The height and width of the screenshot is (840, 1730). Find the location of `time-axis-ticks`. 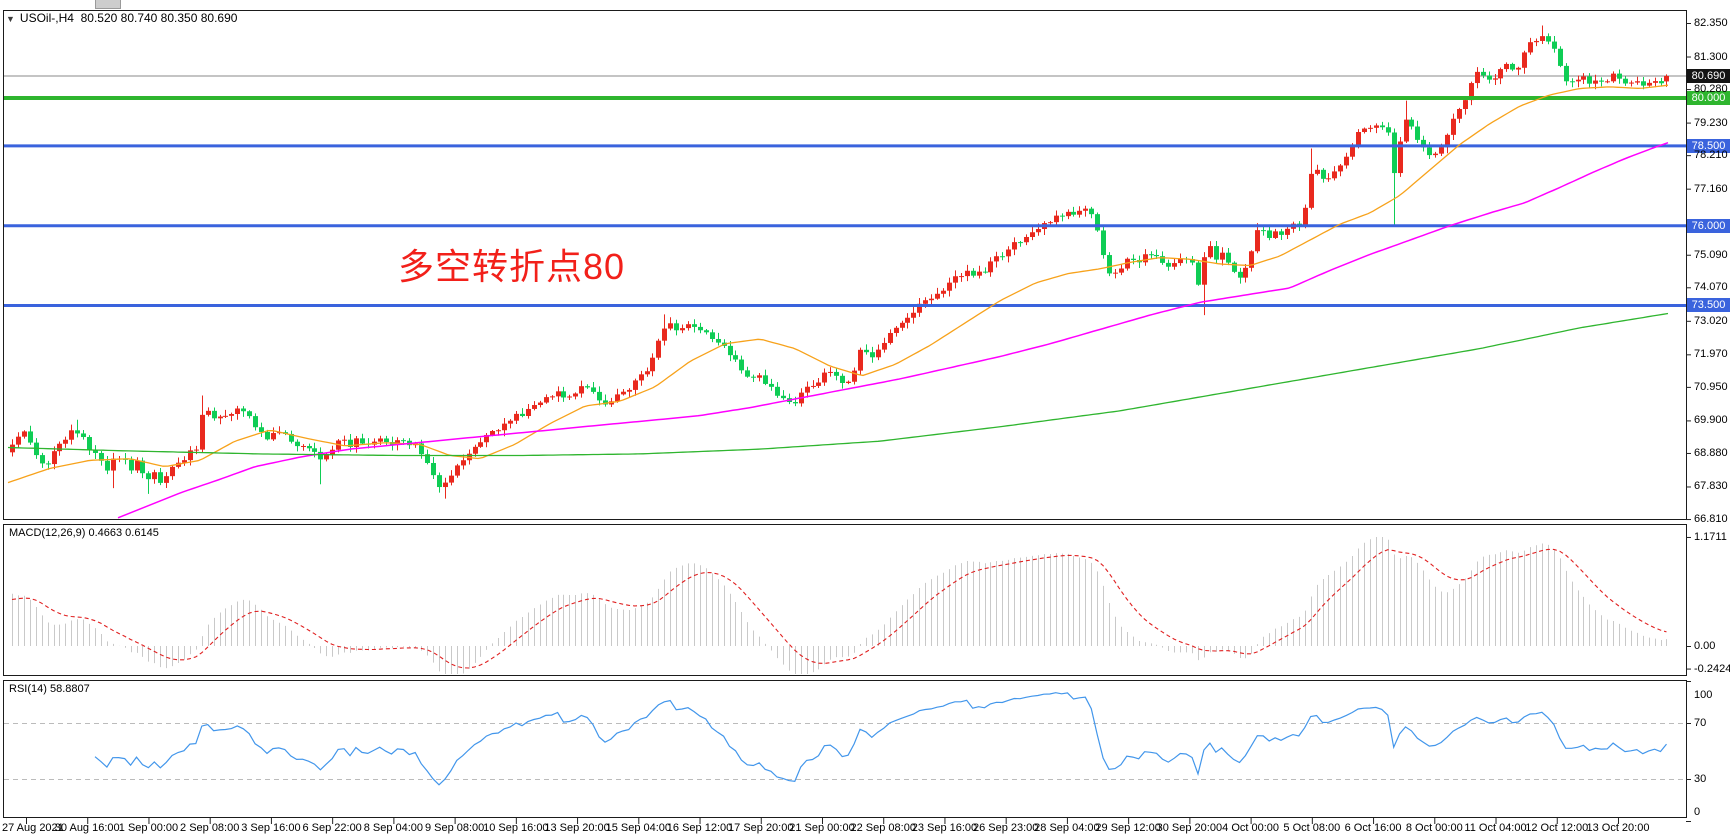

time-axis-ticks is located at coordinates (822, 821).